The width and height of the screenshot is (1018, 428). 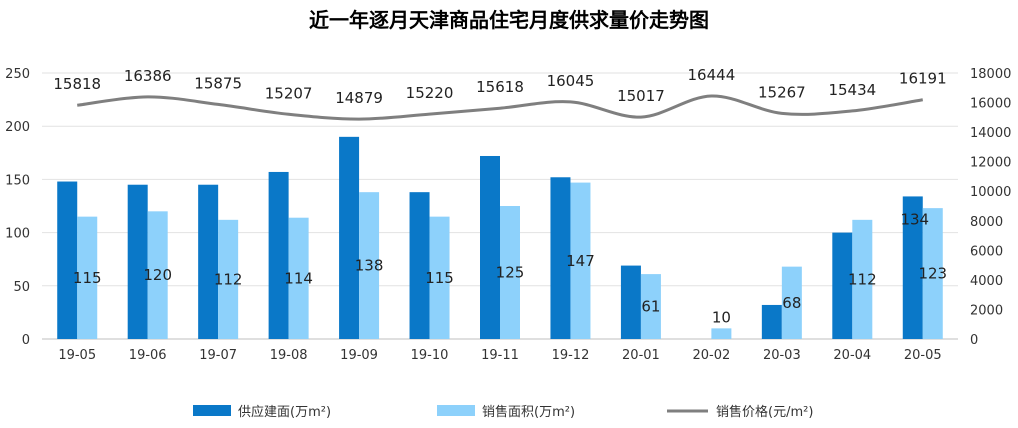 I want to click on supply-data-label: 134, so click(x=914, y=219).